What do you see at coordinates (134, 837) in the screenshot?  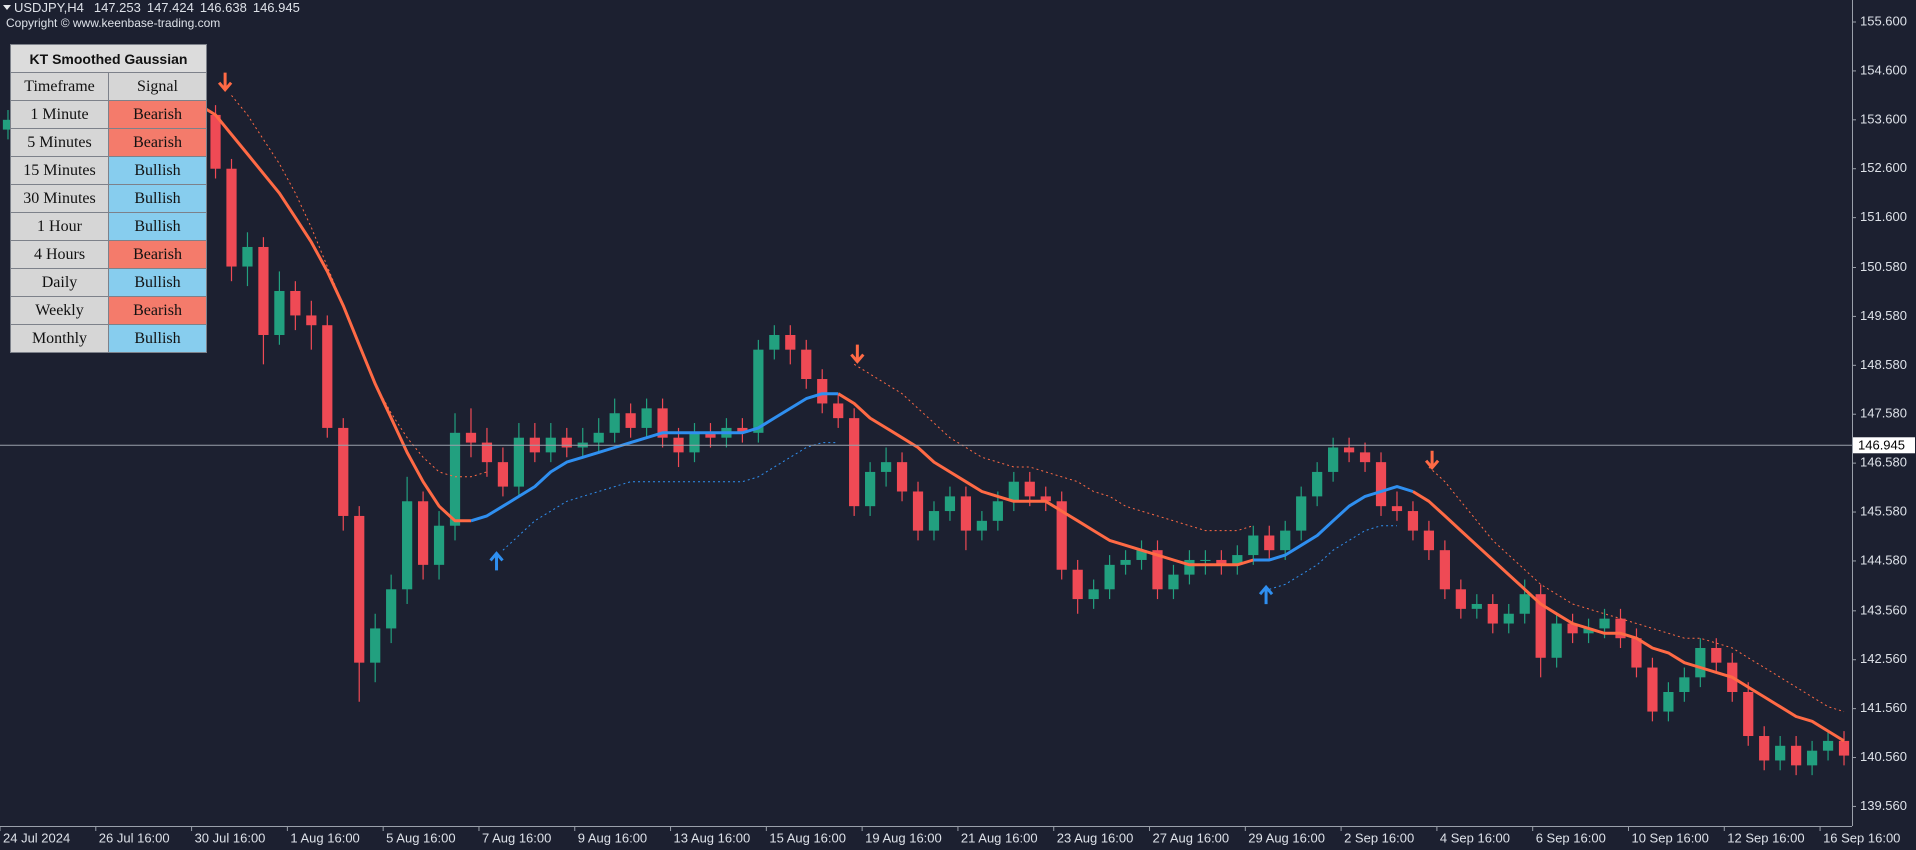 I see `x-tick-label: 26 Jul 16:00` at bounding box center [134, 837].